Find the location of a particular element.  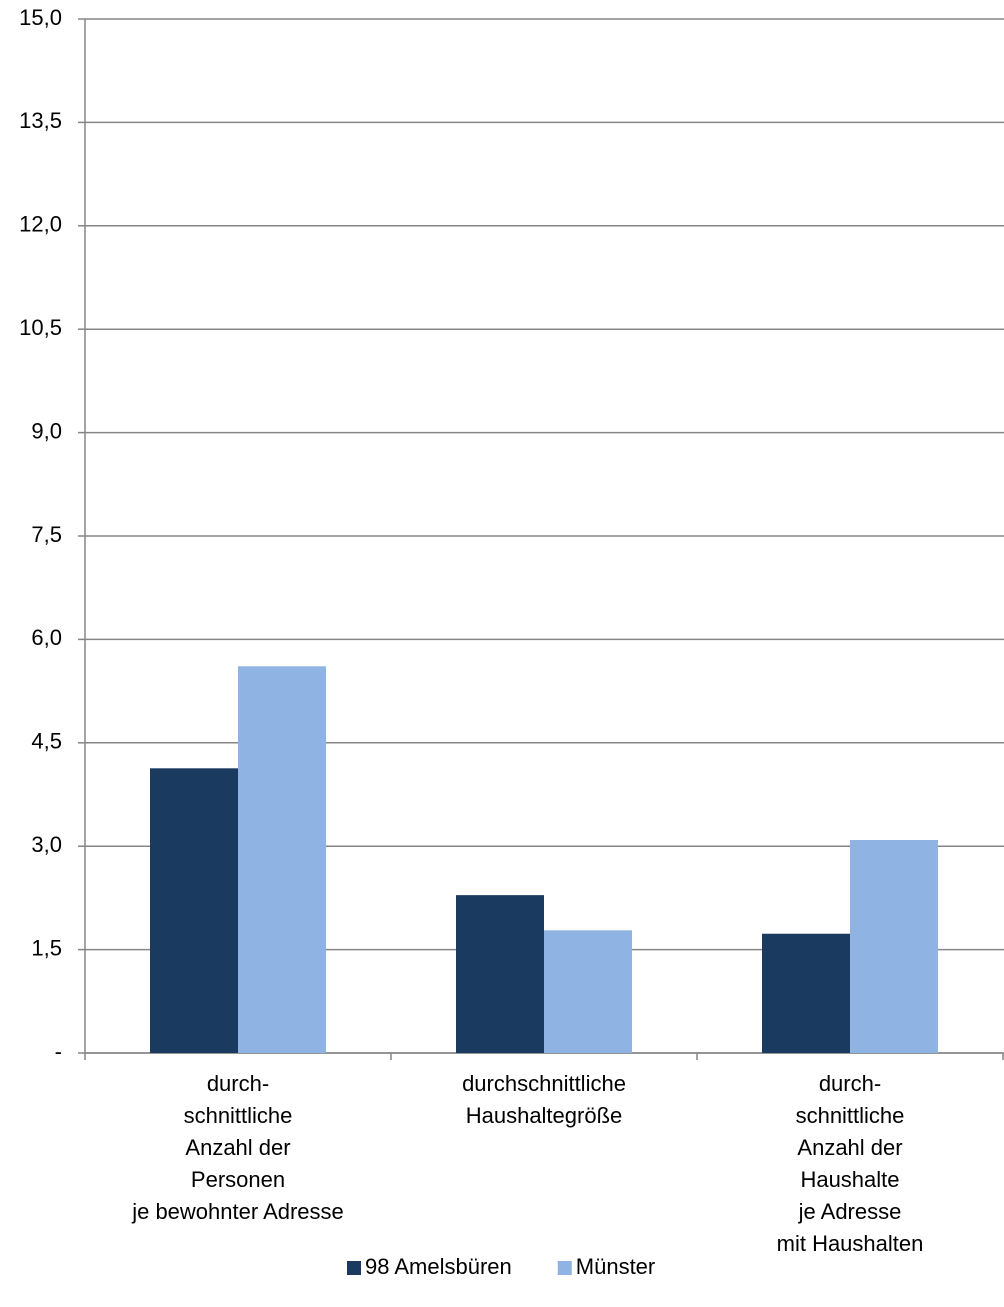

x-tick-label: Personen is located at coordinates (238, 1179).